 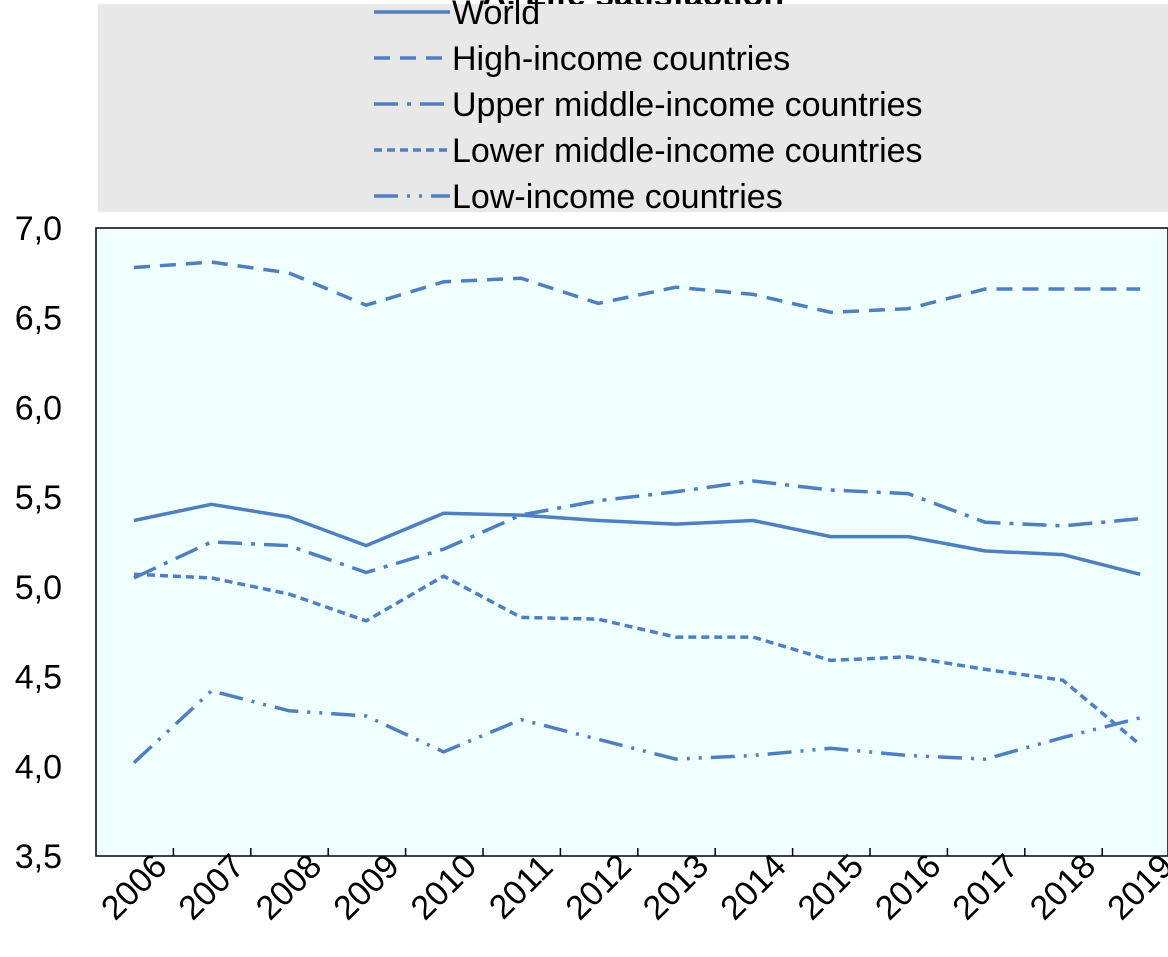 I want to click on x-tick-label: 2018, so click(x=1063, y=887).